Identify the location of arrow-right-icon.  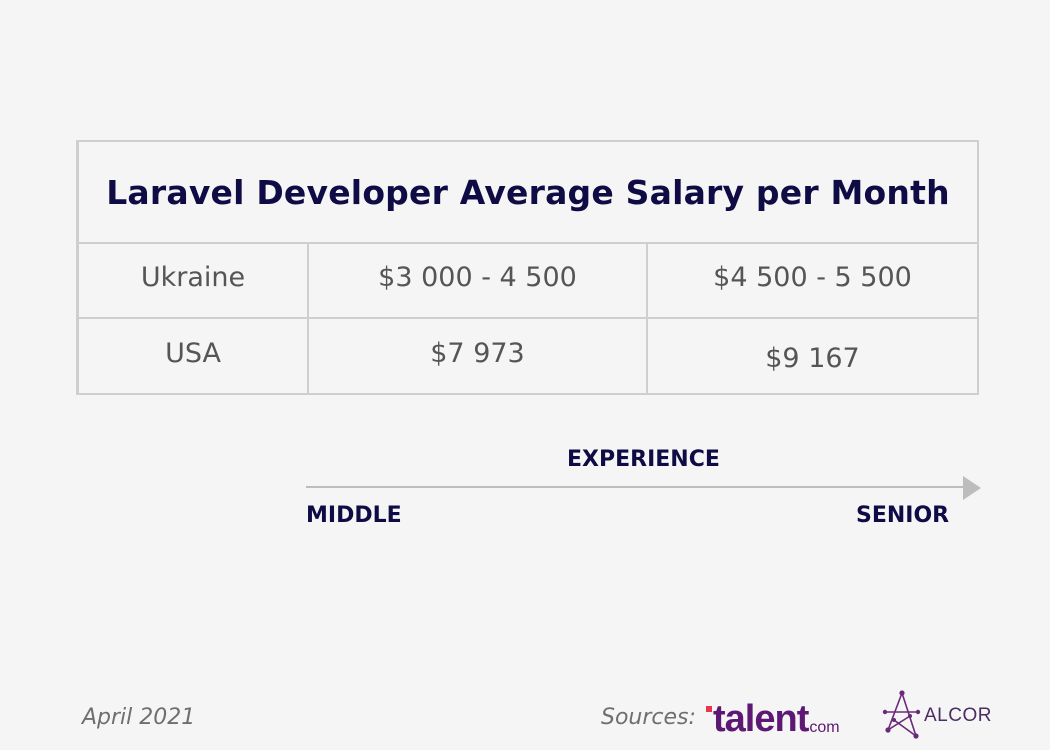
(972, 488).